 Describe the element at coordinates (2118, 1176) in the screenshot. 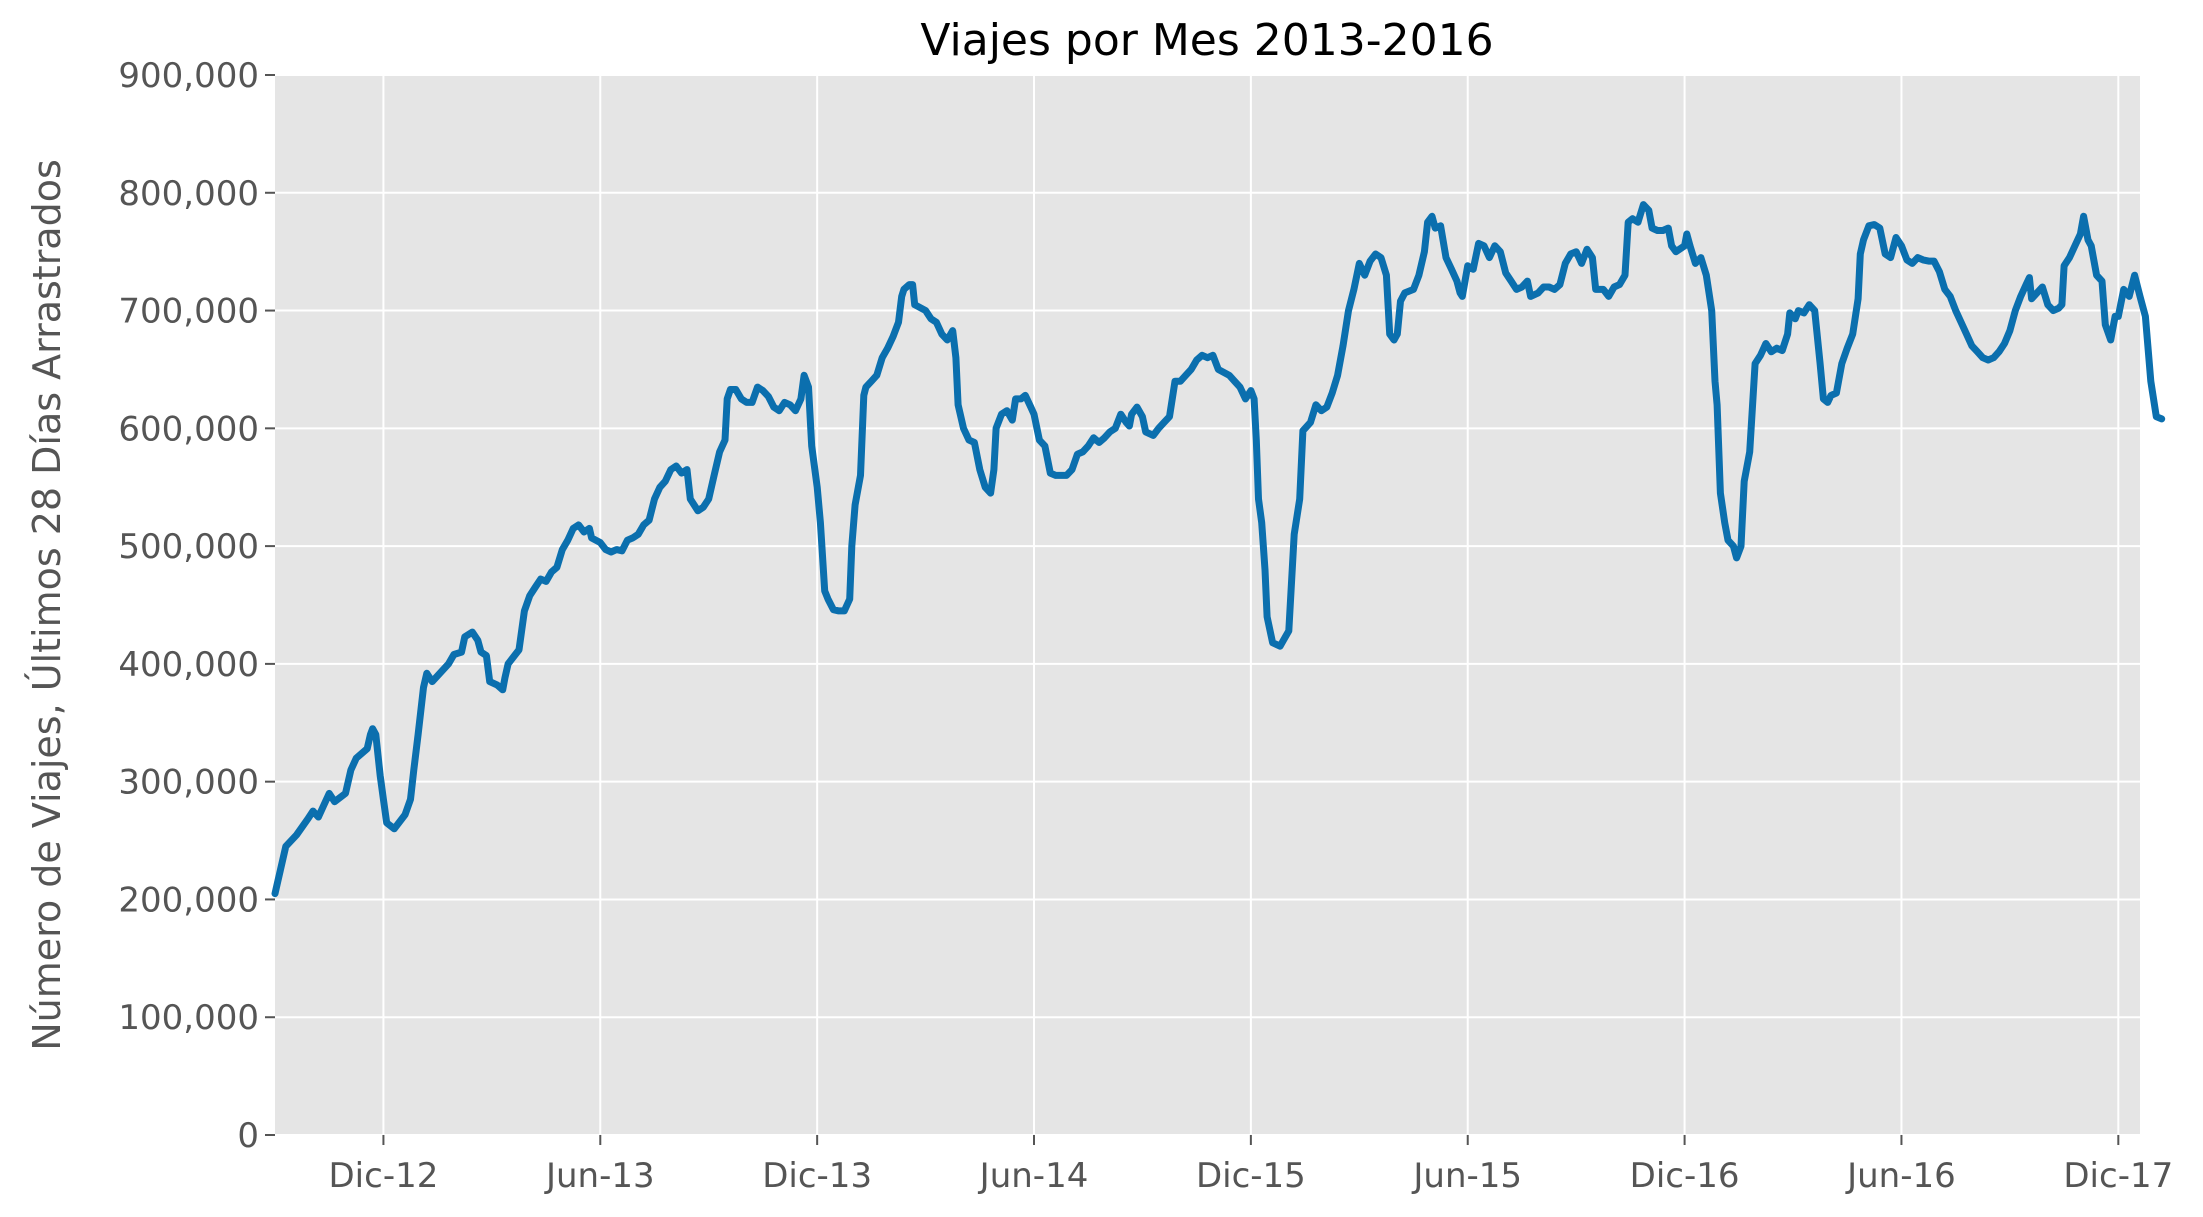

I see `x-tick-label: Dic-17` at that location.